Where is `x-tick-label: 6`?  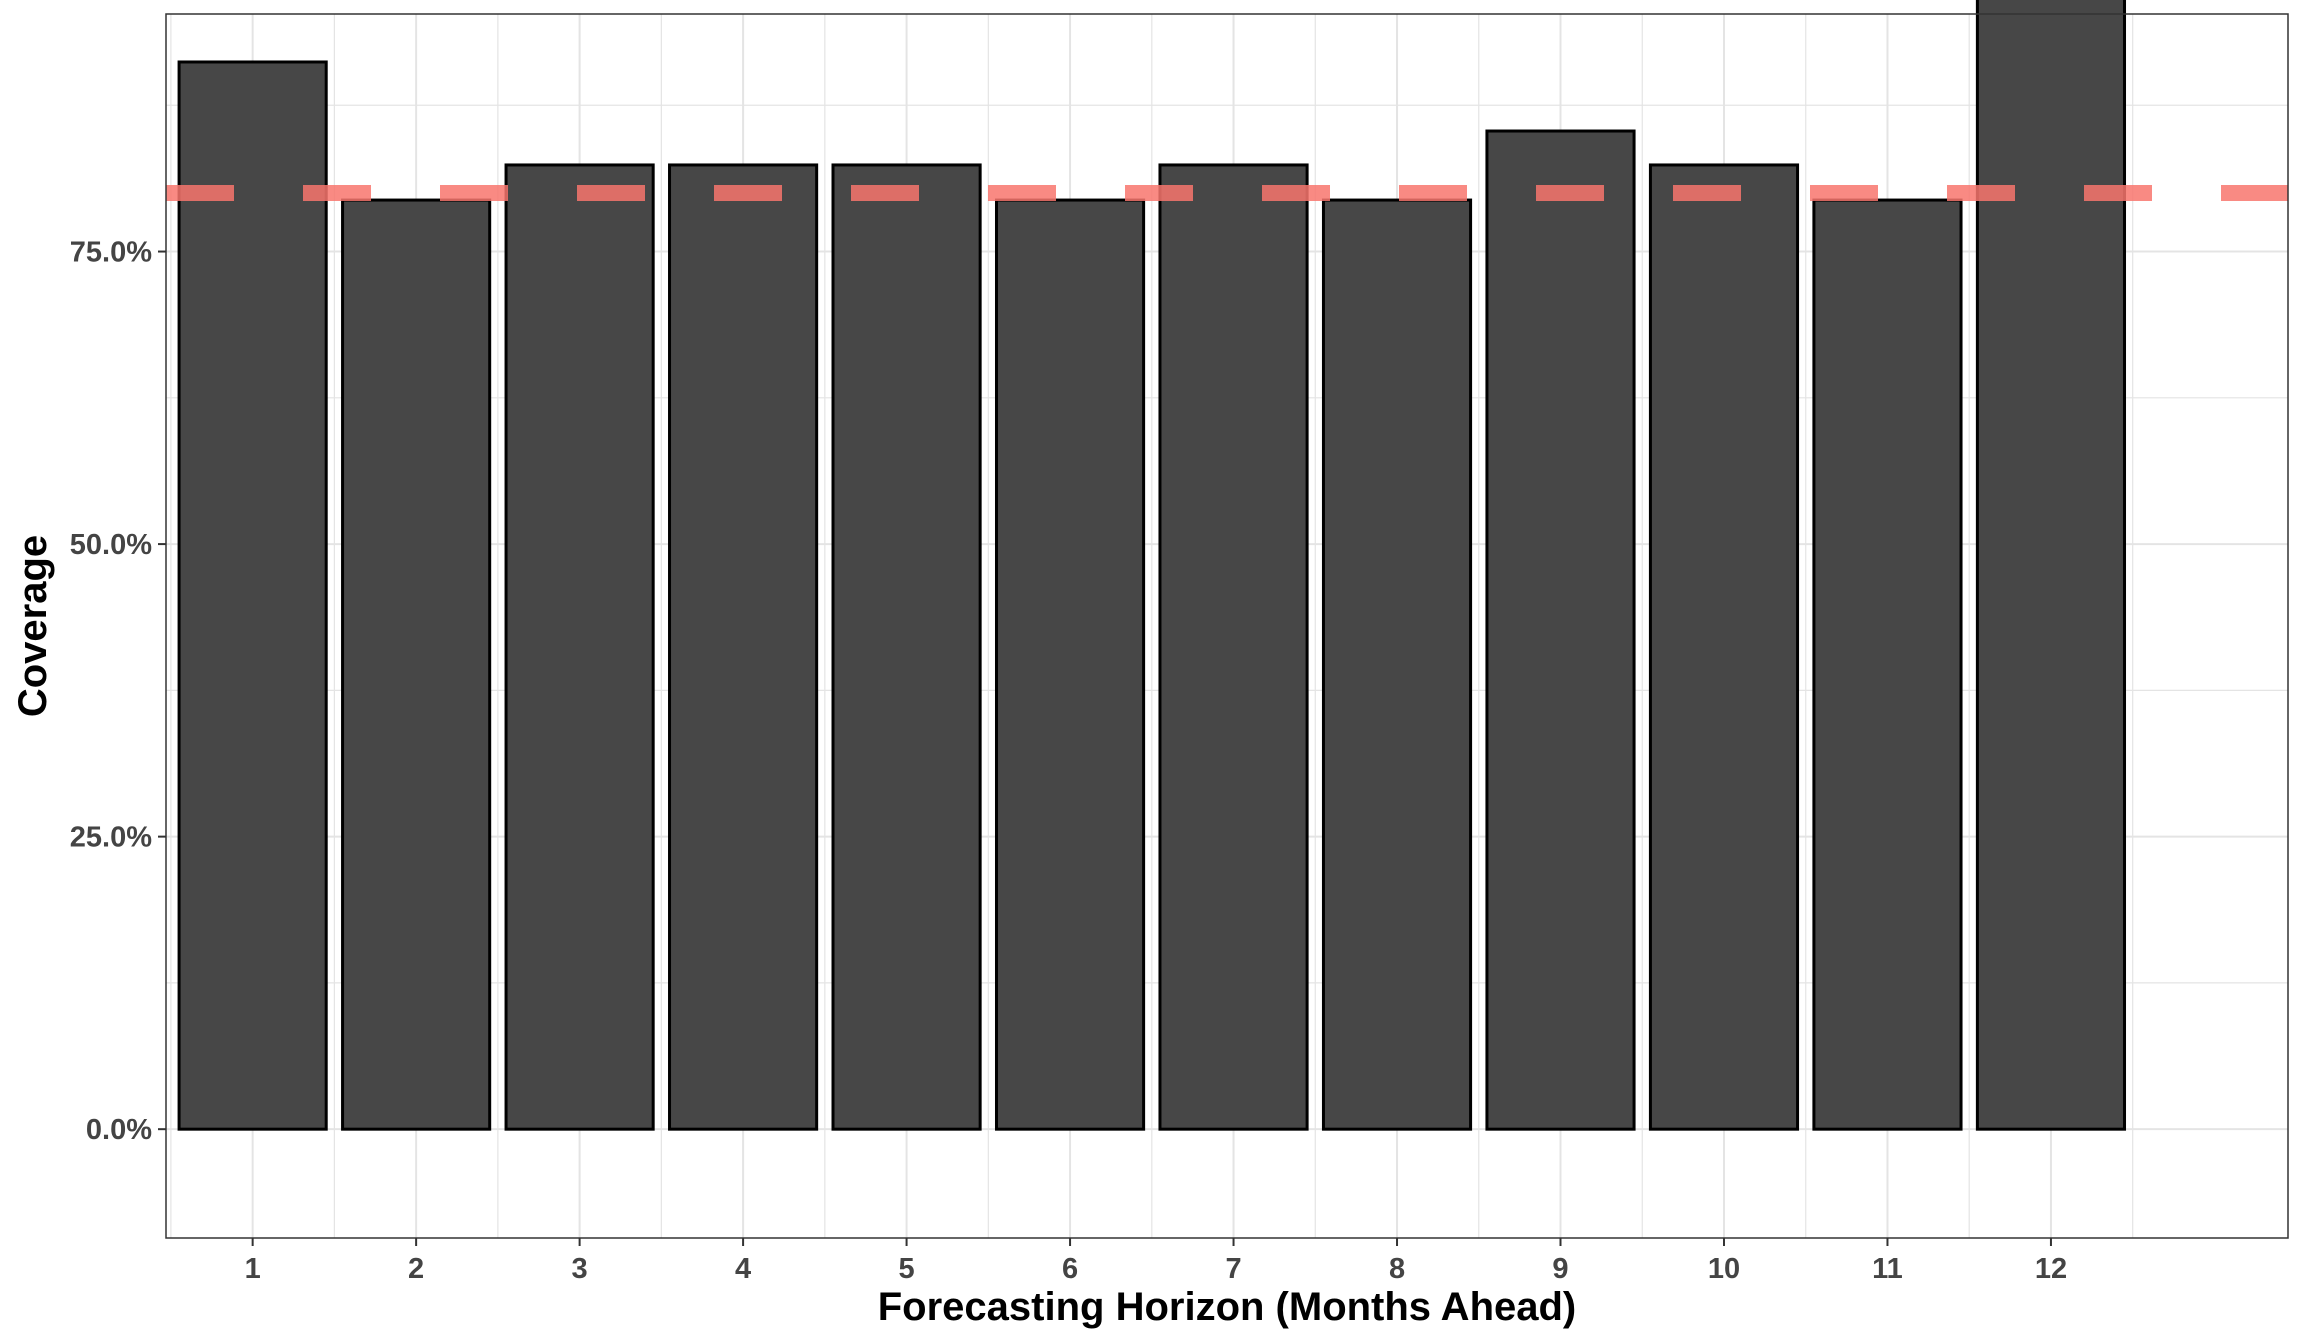
x-tick-label: 6 is located at coordinates (1070, 1269).